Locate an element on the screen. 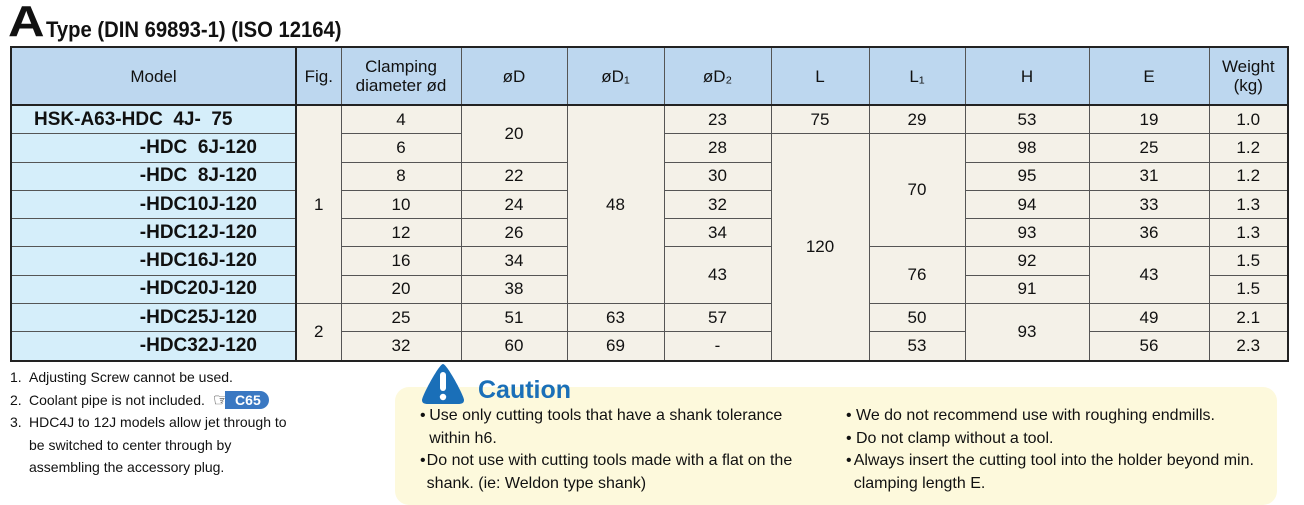 The height and width of the screenshot is (505, 1304). table-cell: 1.0 is located at coordinates (1248, 119).